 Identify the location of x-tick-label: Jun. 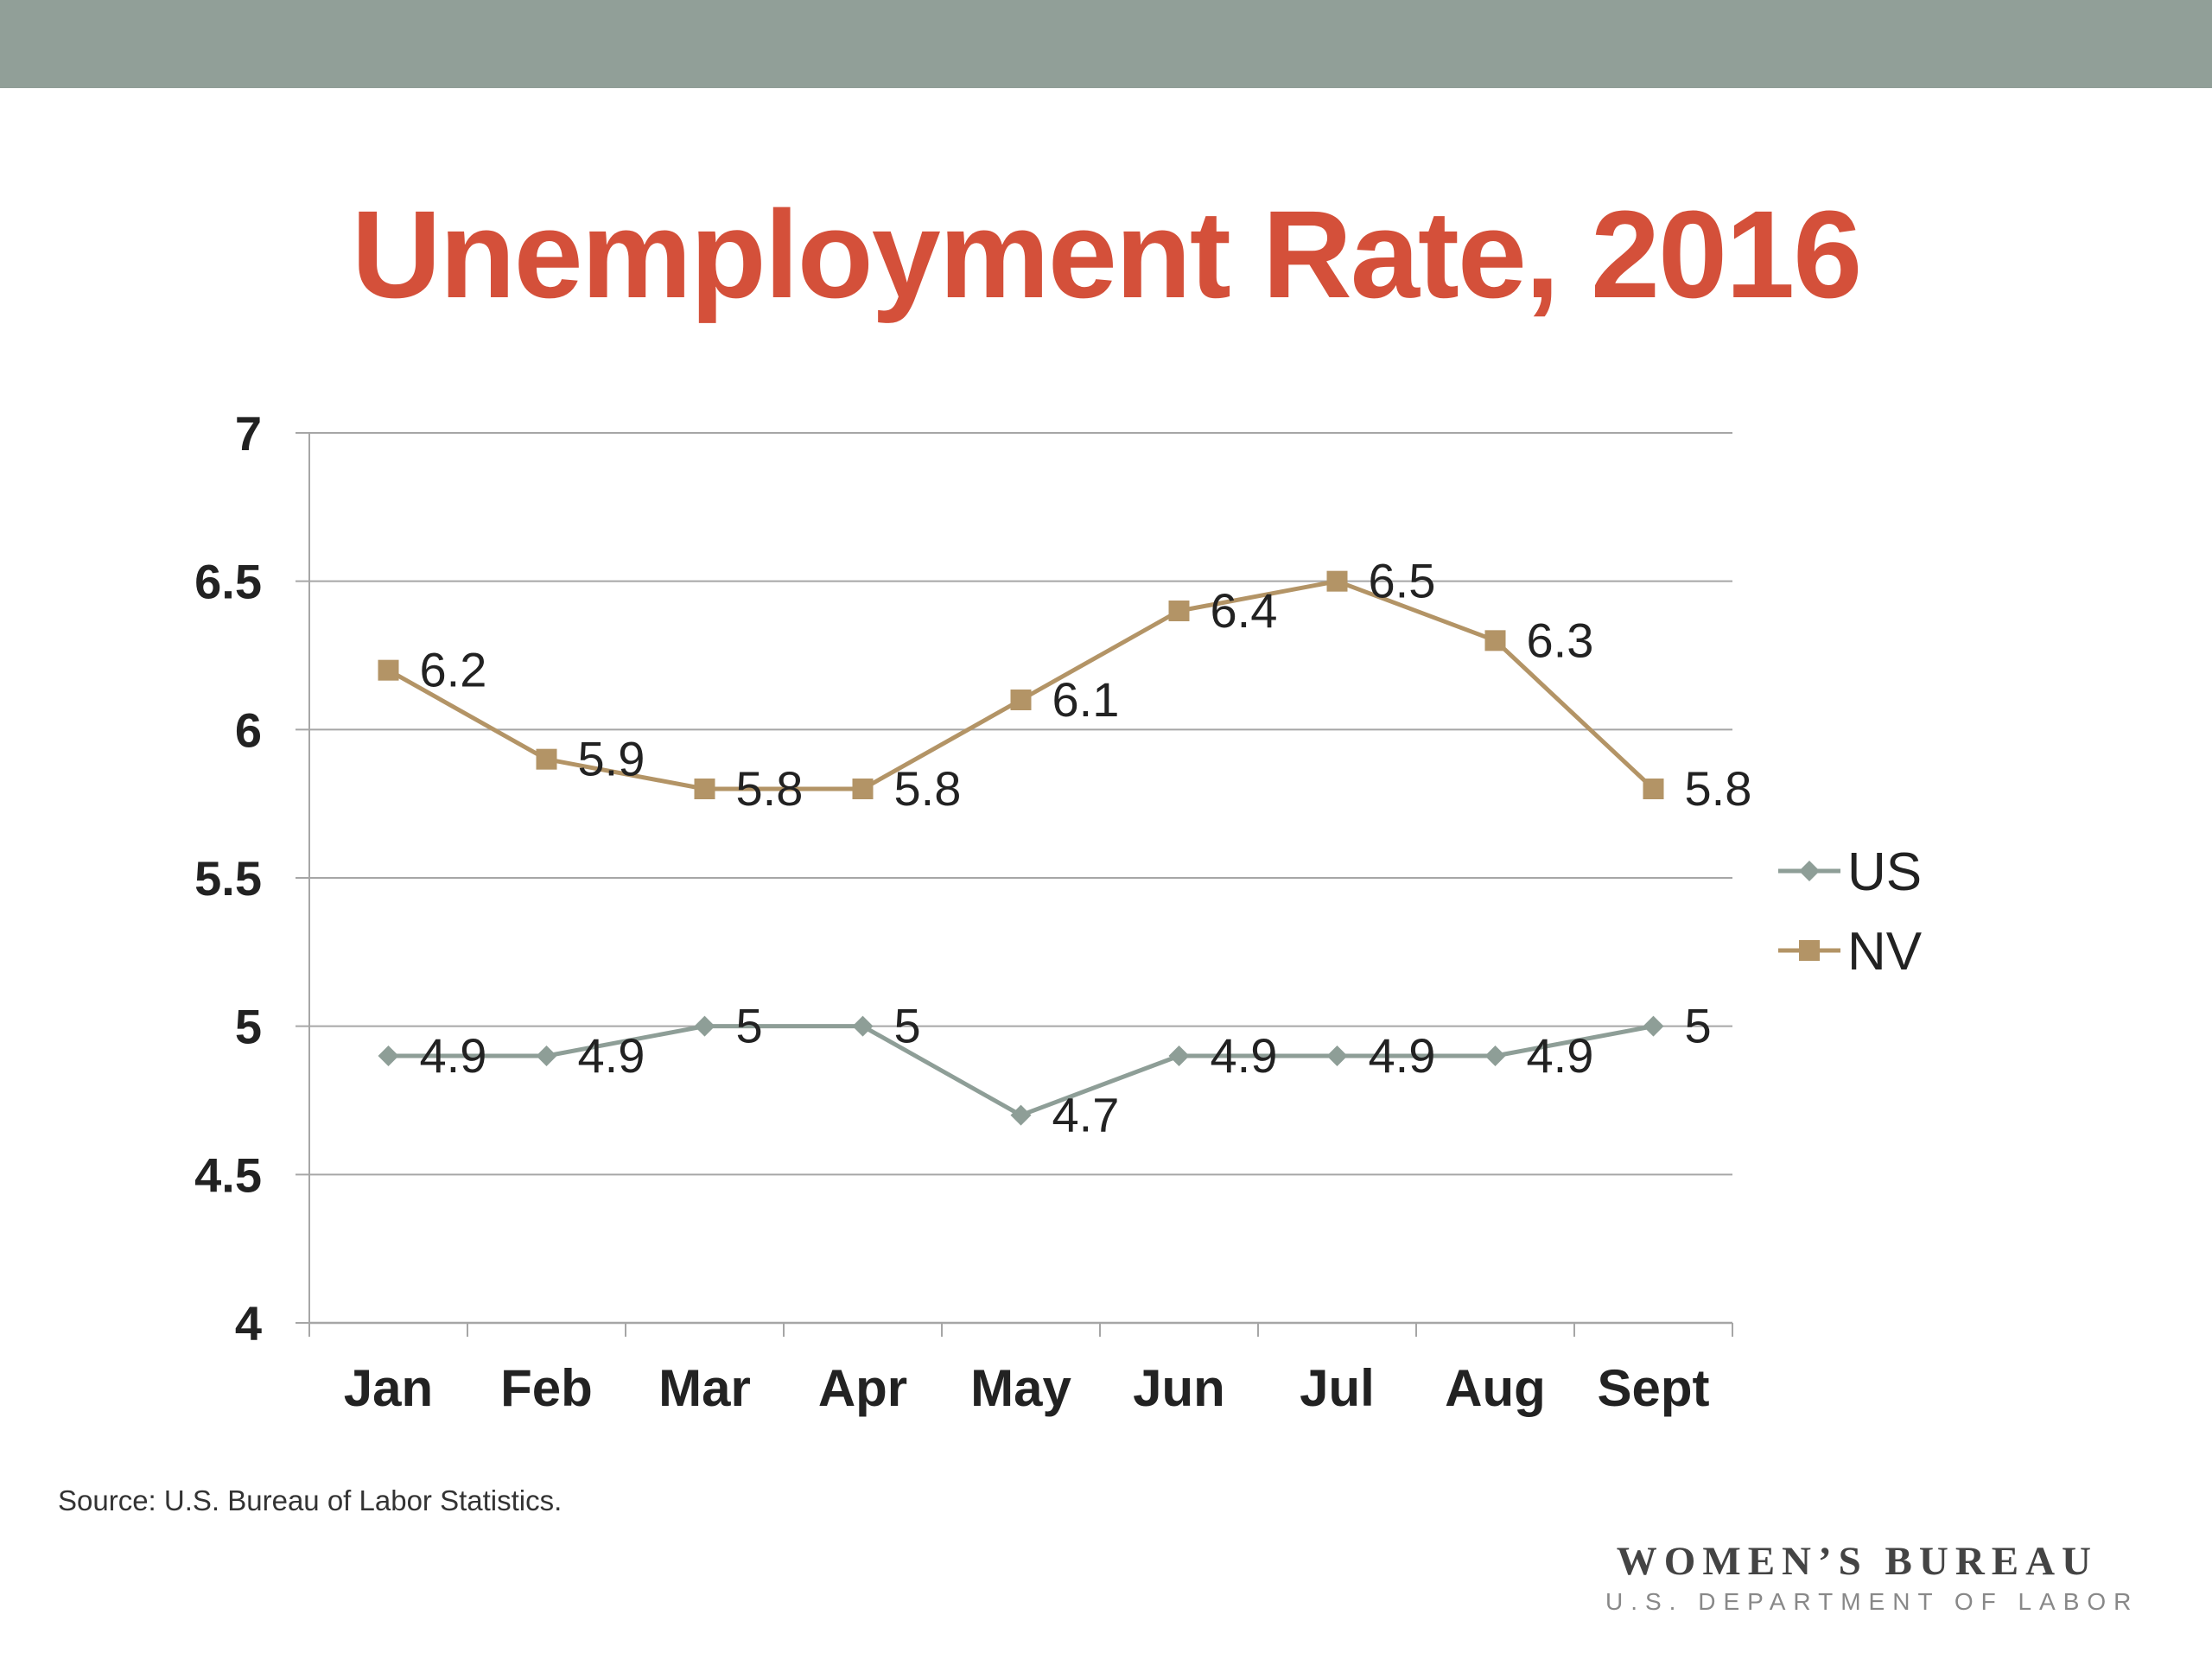
(1179, 1388).